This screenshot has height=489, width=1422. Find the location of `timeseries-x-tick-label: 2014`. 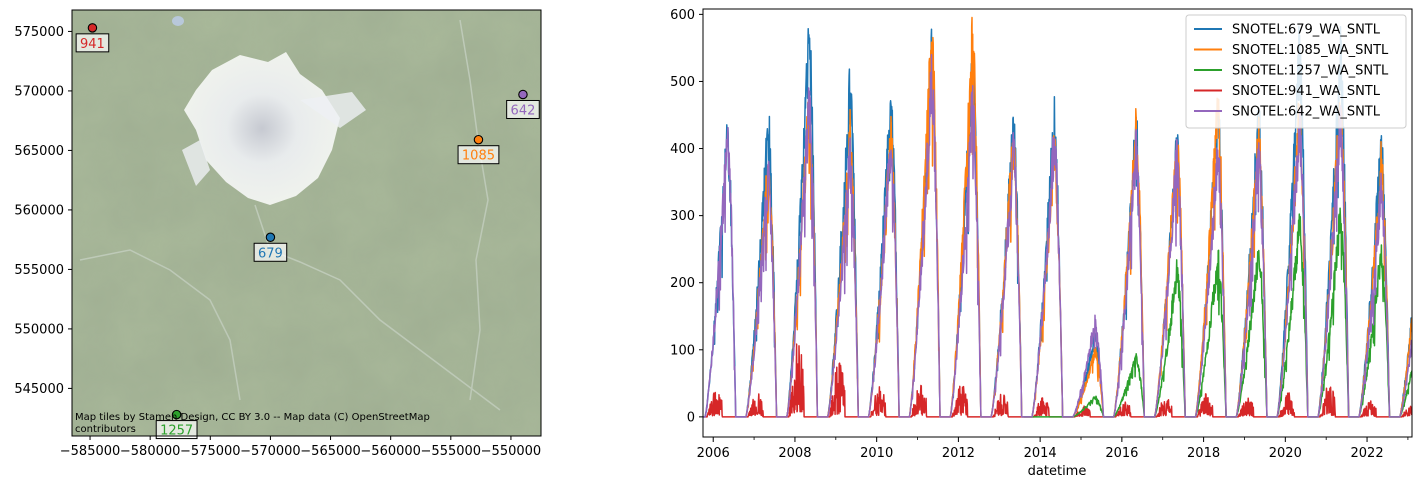

timeseries-x-tick-label: 2014 is located at coordinates (1040, 453).